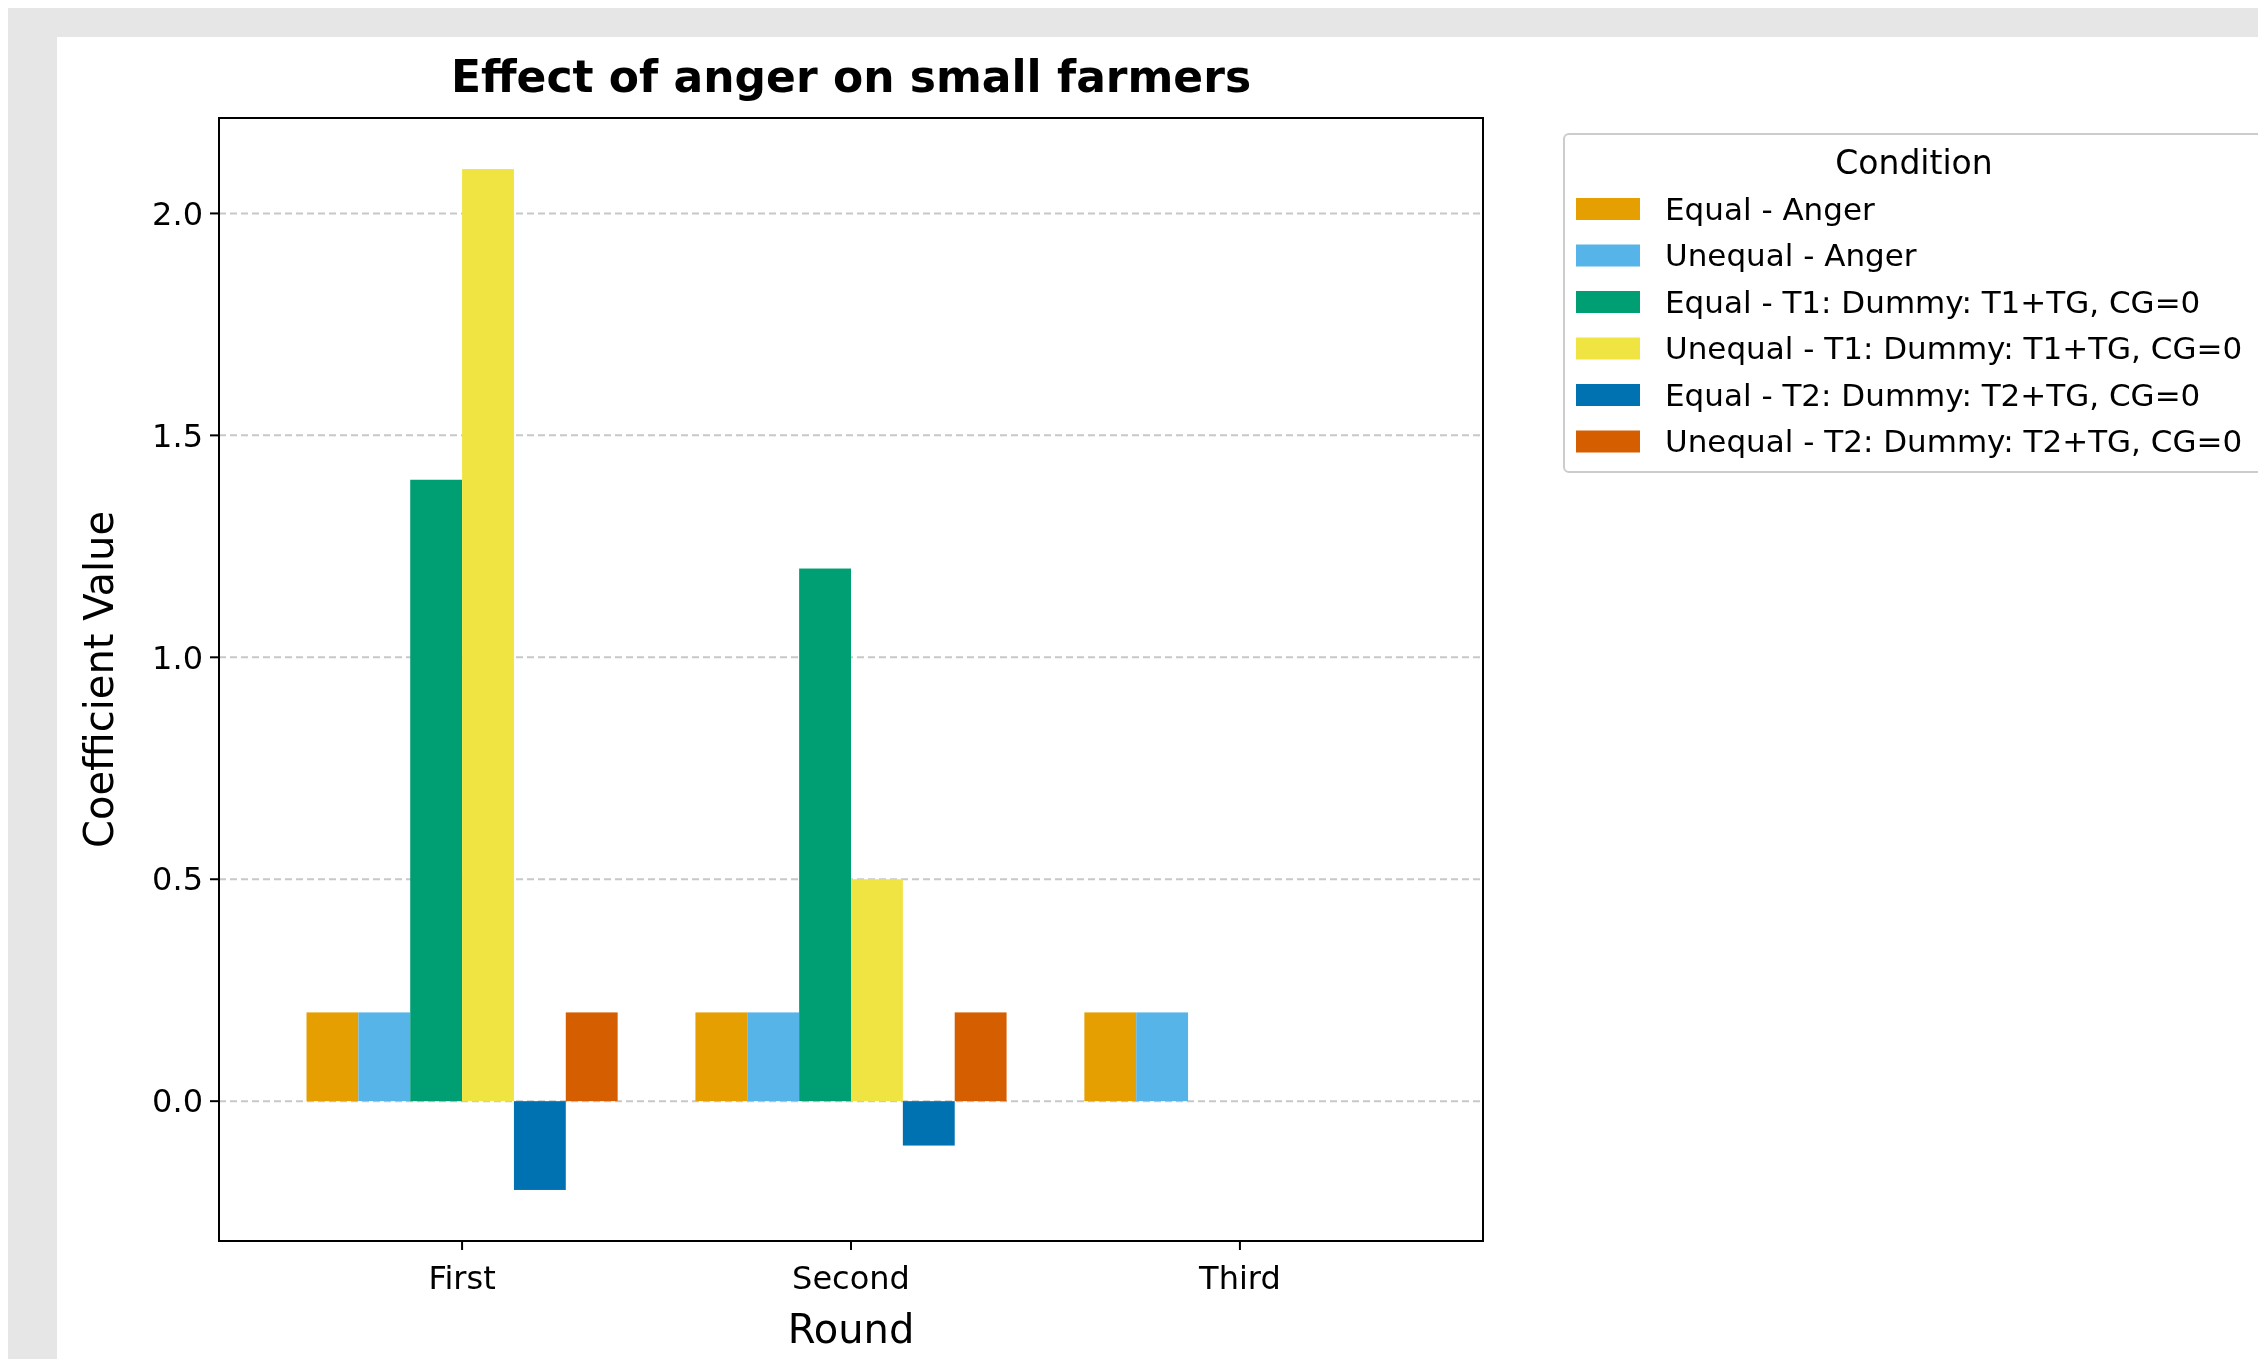 The height and width of the screenshot is (1359, 2266). Describe the element at coordinates (99, 679) in the screenshot. I see `y-axis-title: Coefficient Value` at that location.